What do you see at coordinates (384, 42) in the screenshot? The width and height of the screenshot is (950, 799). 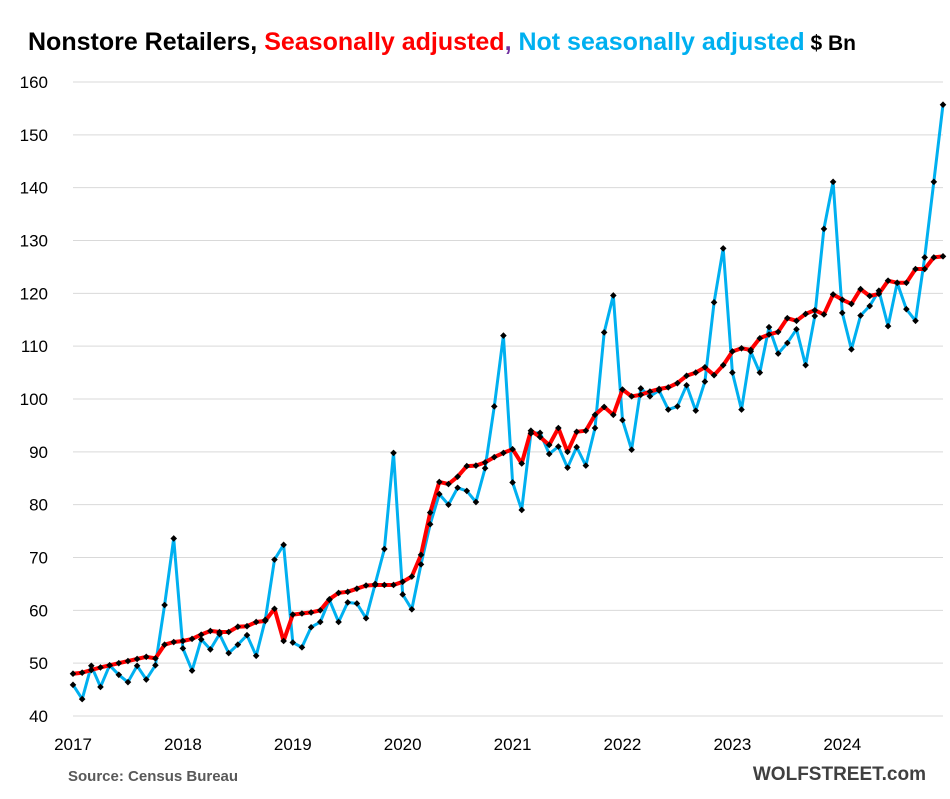 I see `title-sa: Seasonally adjusted` at bounding box center [384, 42].